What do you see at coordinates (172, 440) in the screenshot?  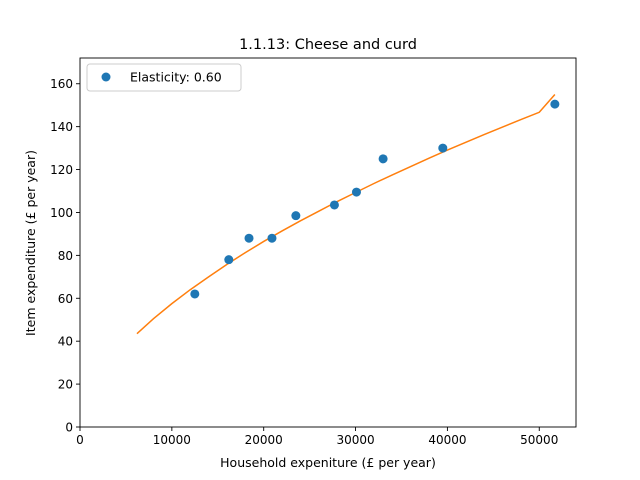 I see `x-tick-label: 10000` at bounding box center [172, 440].